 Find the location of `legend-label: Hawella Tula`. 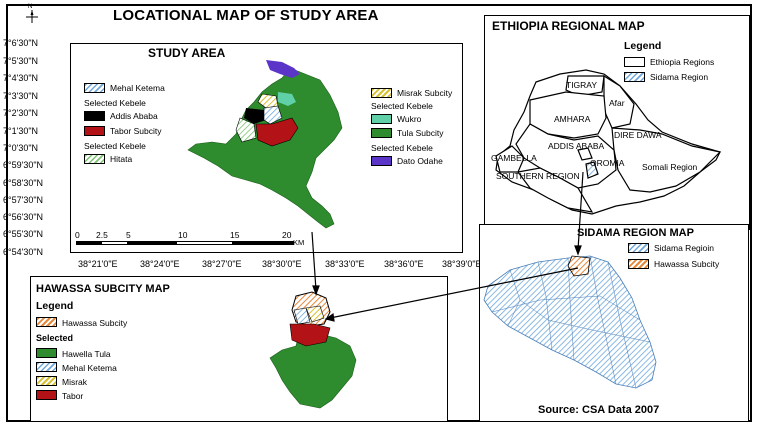

legend-label: Hawella Tula is located at coordinates (86, 354).